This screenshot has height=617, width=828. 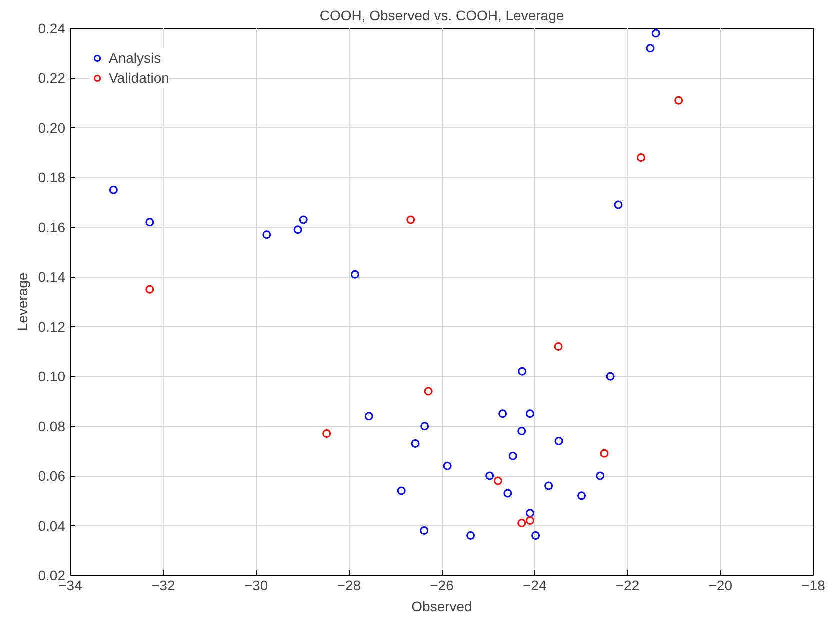 What do you see at coordinates (442, 586) in the screenshot?
I see `x-tick-label: −26` at bounding box center [442, 586].